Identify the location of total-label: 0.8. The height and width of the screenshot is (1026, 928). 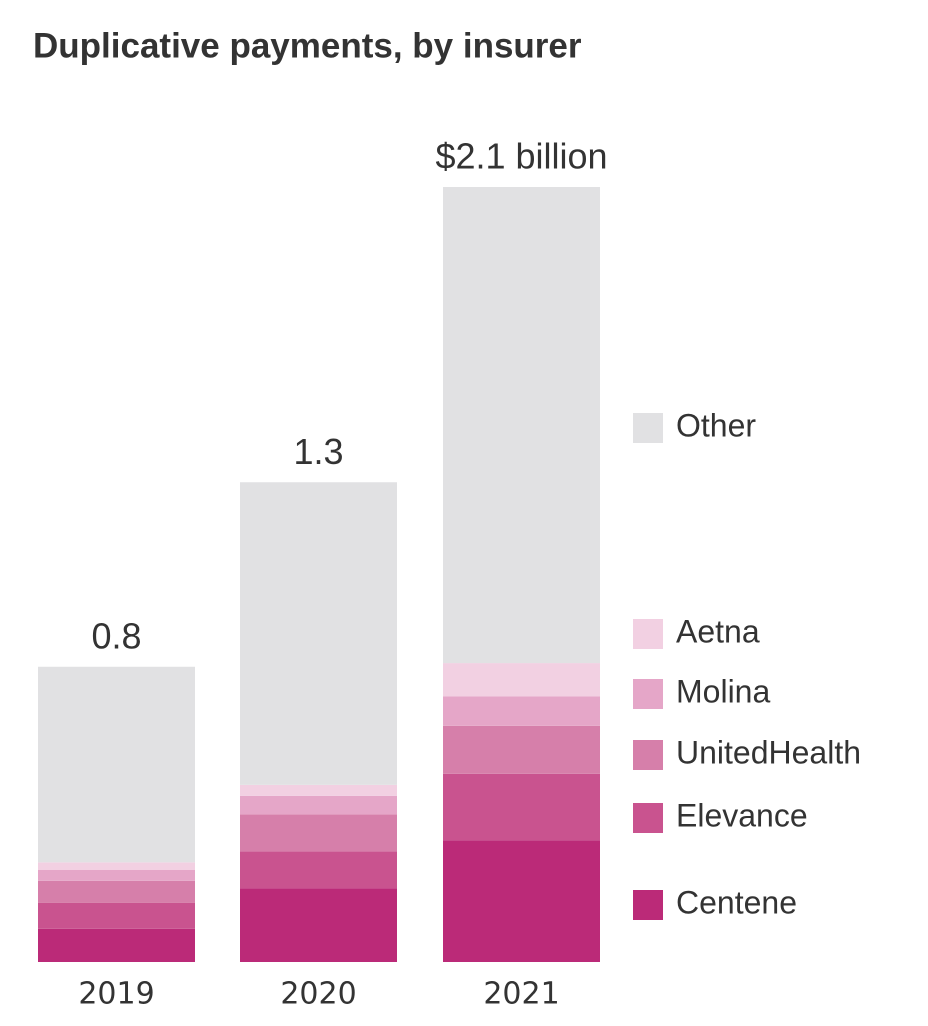
(116, 635).